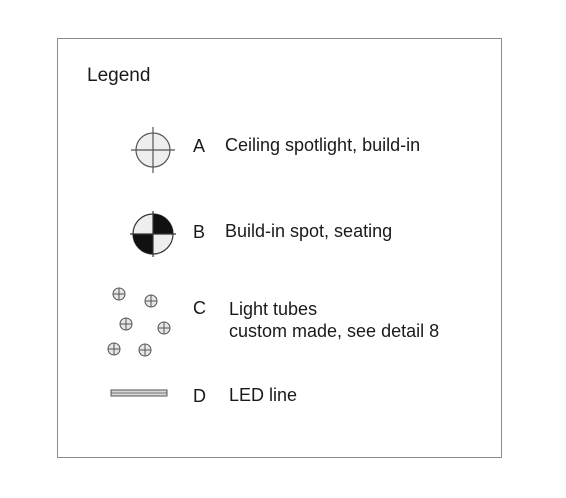  I want to click on legend-letter-b: B, so click(199, 232).